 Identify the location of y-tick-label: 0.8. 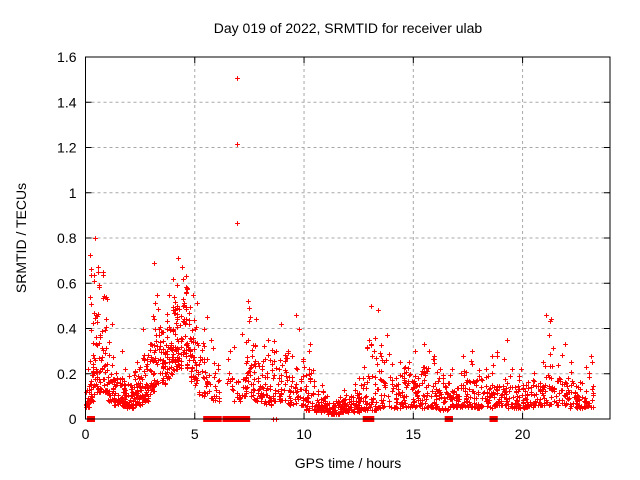
(67, 238).